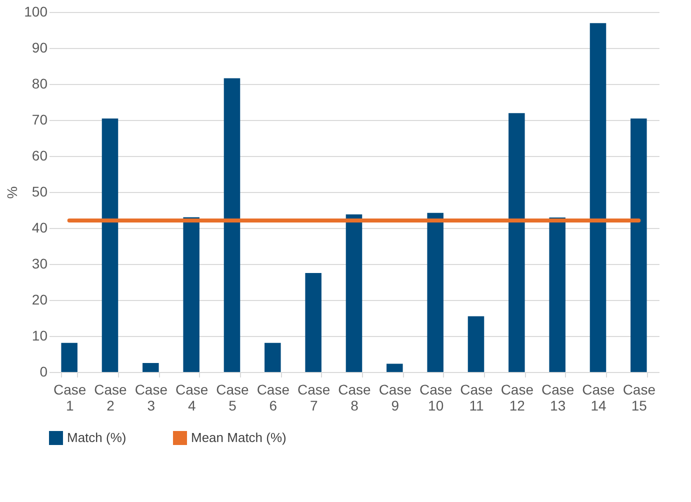  Describe the element at coordinates (111, 398) in the screenshot. I see `x-tick-label: Case 2` at that location.